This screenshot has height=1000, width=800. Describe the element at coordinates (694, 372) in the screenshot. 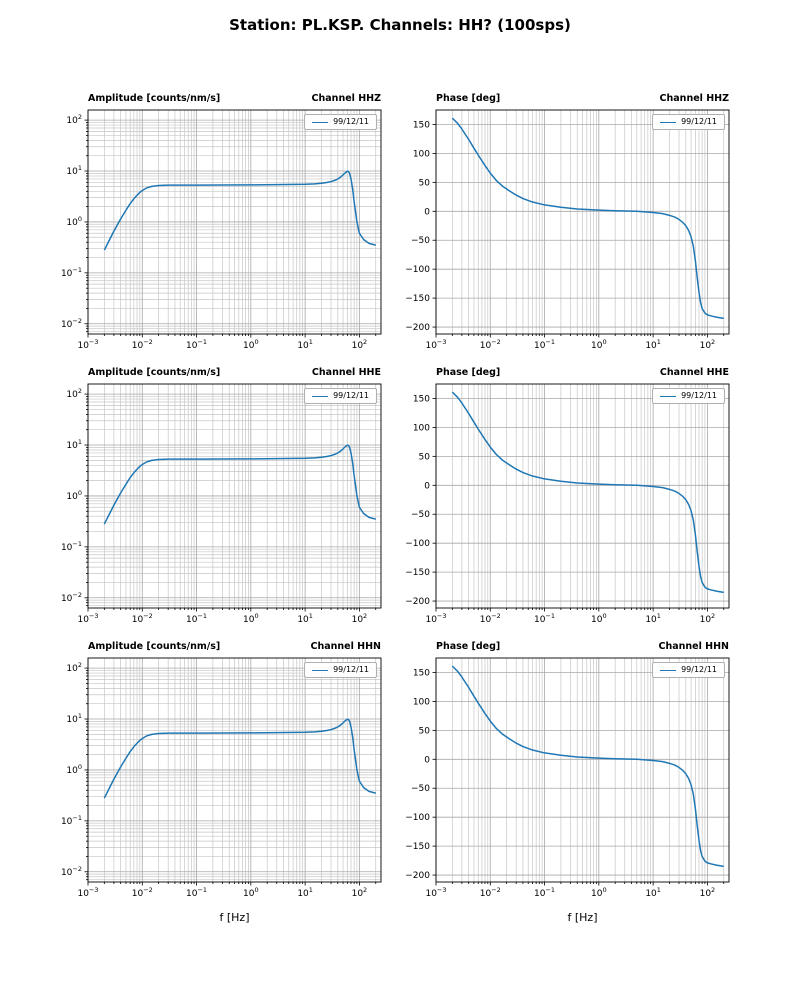

I see `channel-title-hhe: Channel HHE` at that location.